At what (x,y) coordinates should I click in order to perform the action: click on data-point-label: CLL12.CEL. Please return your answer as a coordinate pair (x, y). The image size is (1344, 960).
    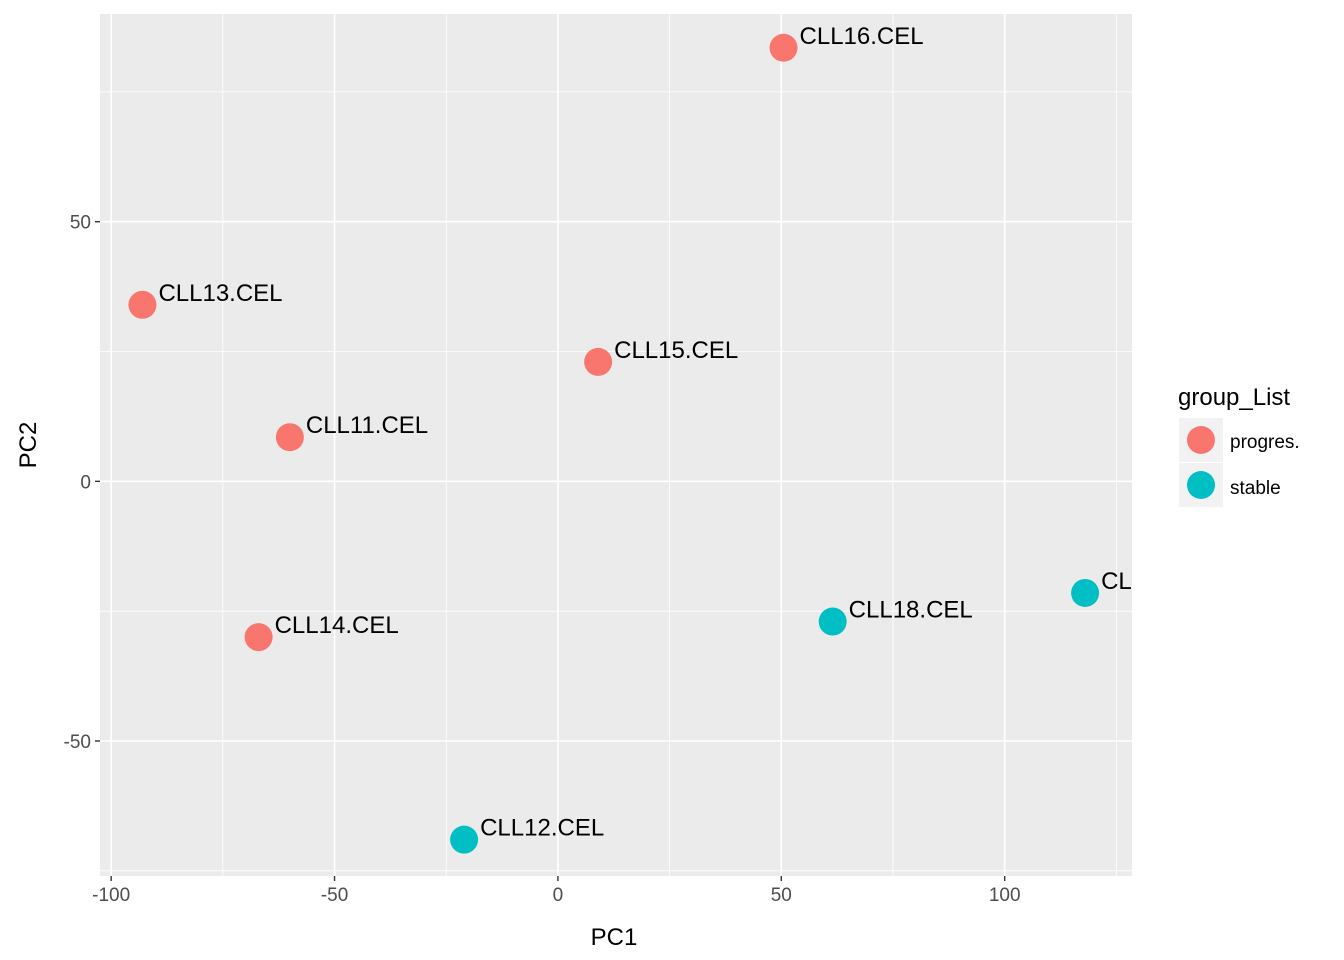
    Looking at the image, I should click on (542, 828).